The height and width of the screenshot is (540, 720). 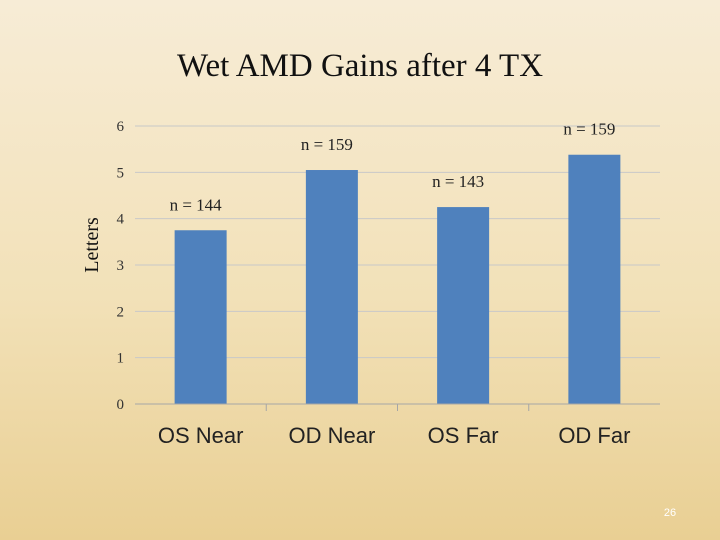 What do you see at coordinates (196, 204) in the screenshot?
I see `bar-annotation: n = 144` at bounding box center [196, 204].